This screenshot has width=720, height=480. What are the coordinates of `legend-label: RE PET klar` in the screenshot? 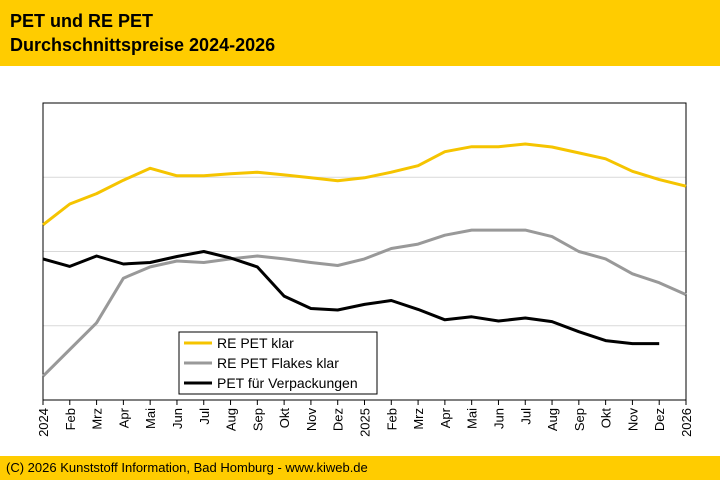 It's located at (255, 343).